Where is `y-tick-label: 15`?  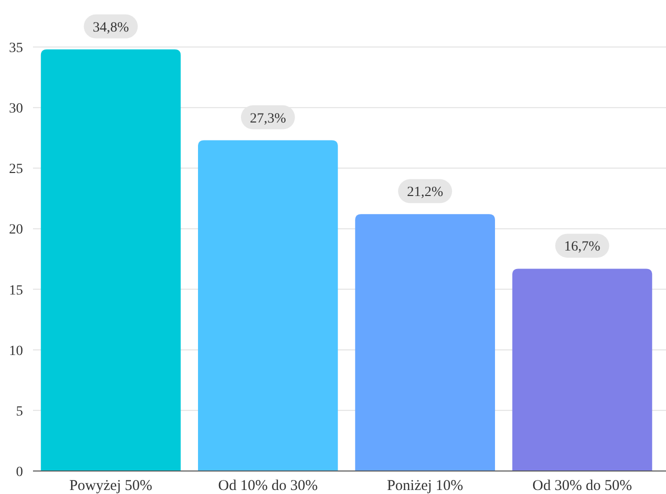 y-tick-label: 15 is located at coordinates (16, 290).